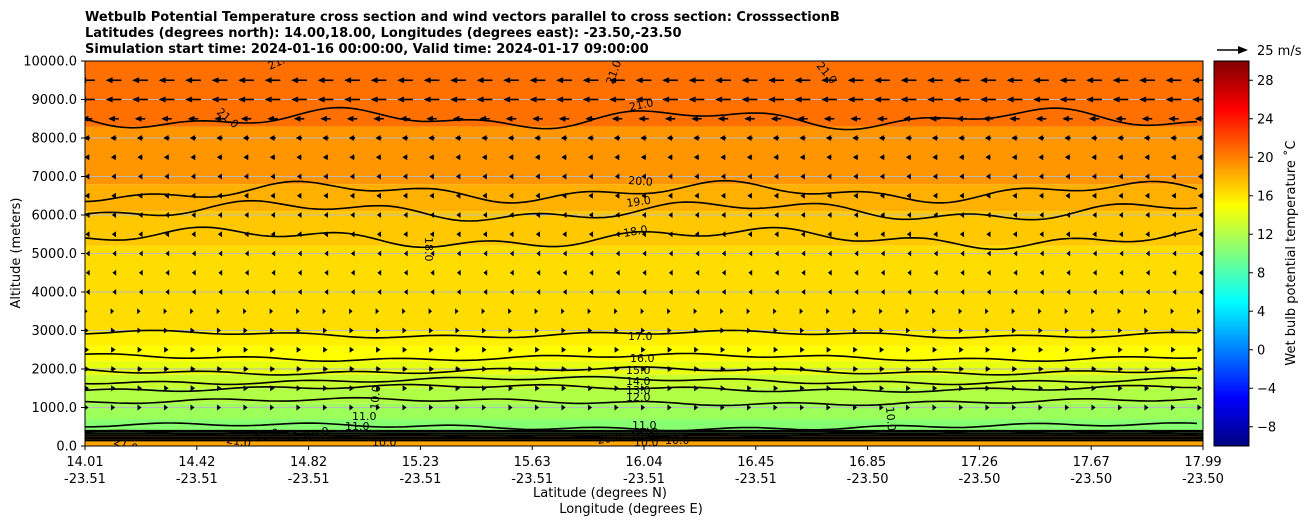 The height and width of the screenshot is (526, 1311). Describe the element at coordinates (641, 191) in the screenshot. I see `contour-line` at that location.